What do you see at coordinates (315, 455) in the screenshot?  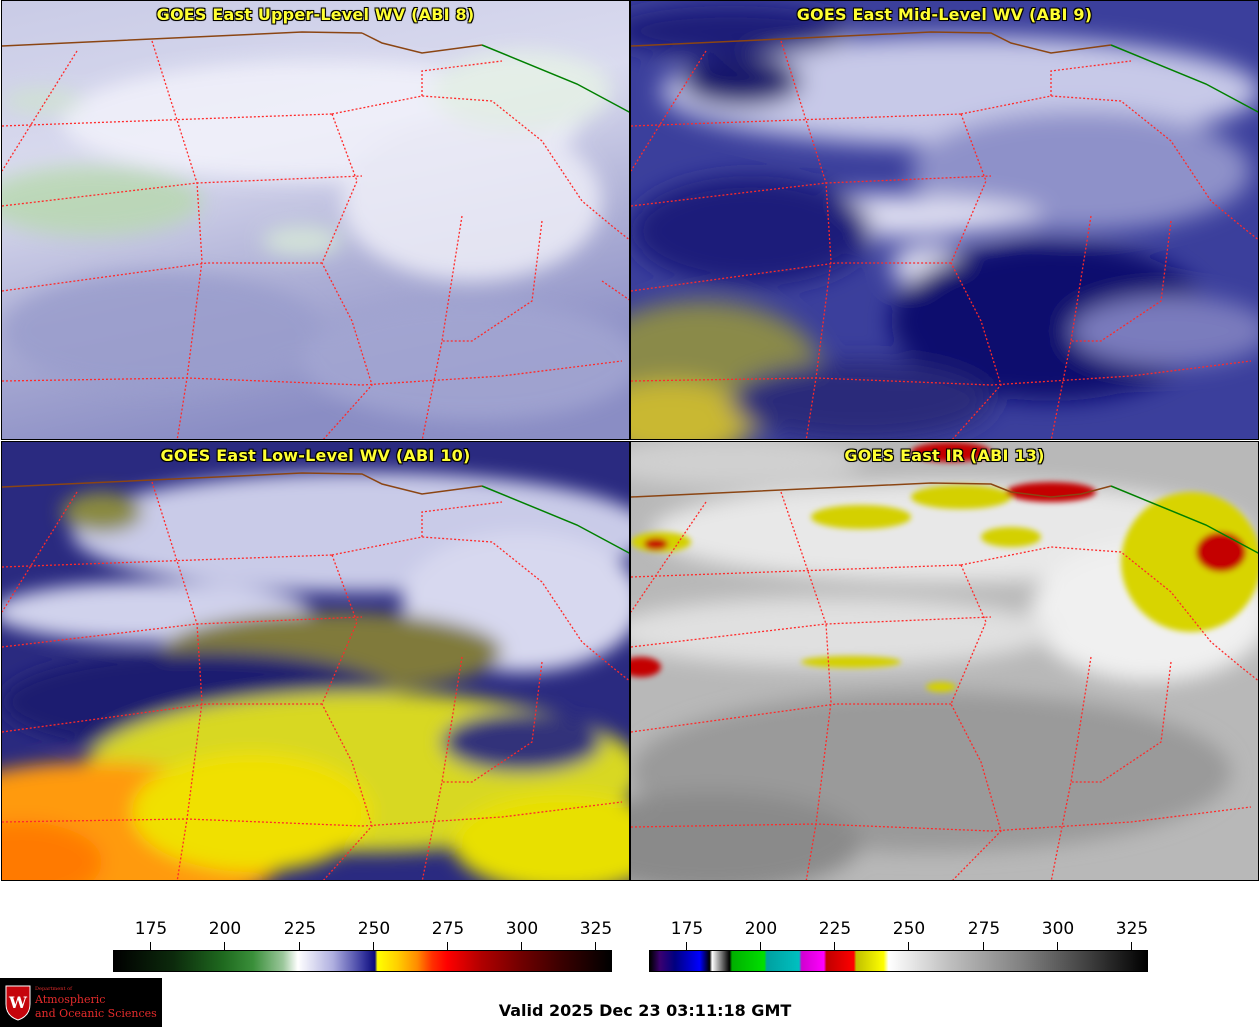 I see `panel-title: GOES East Low-Level WV (ABI 10)` at bounding box center [315, 455].